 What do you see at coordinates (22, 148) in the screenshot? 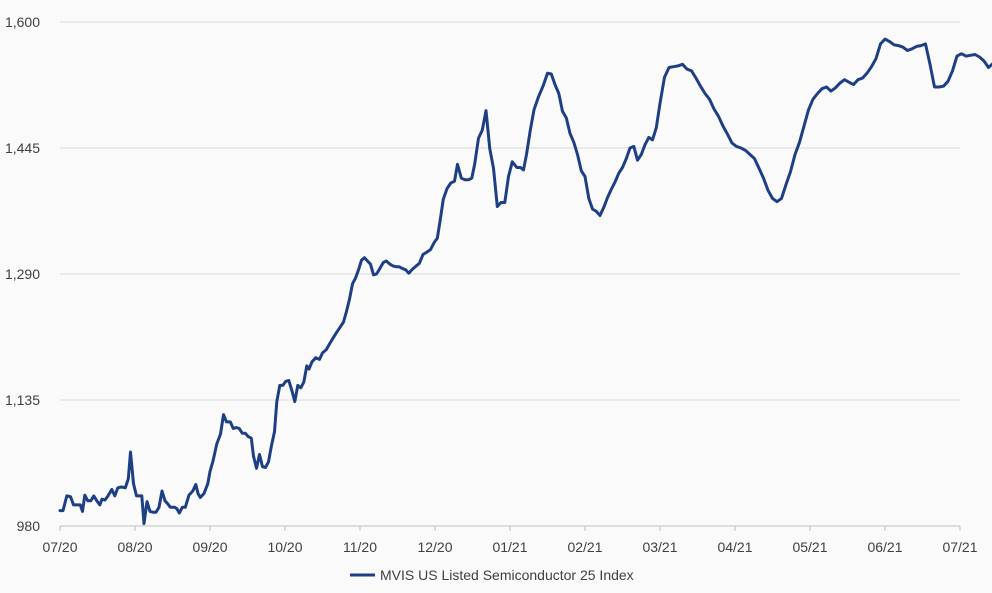
I see `y-tick-label: 1,445` at bounding box center [22, 148].